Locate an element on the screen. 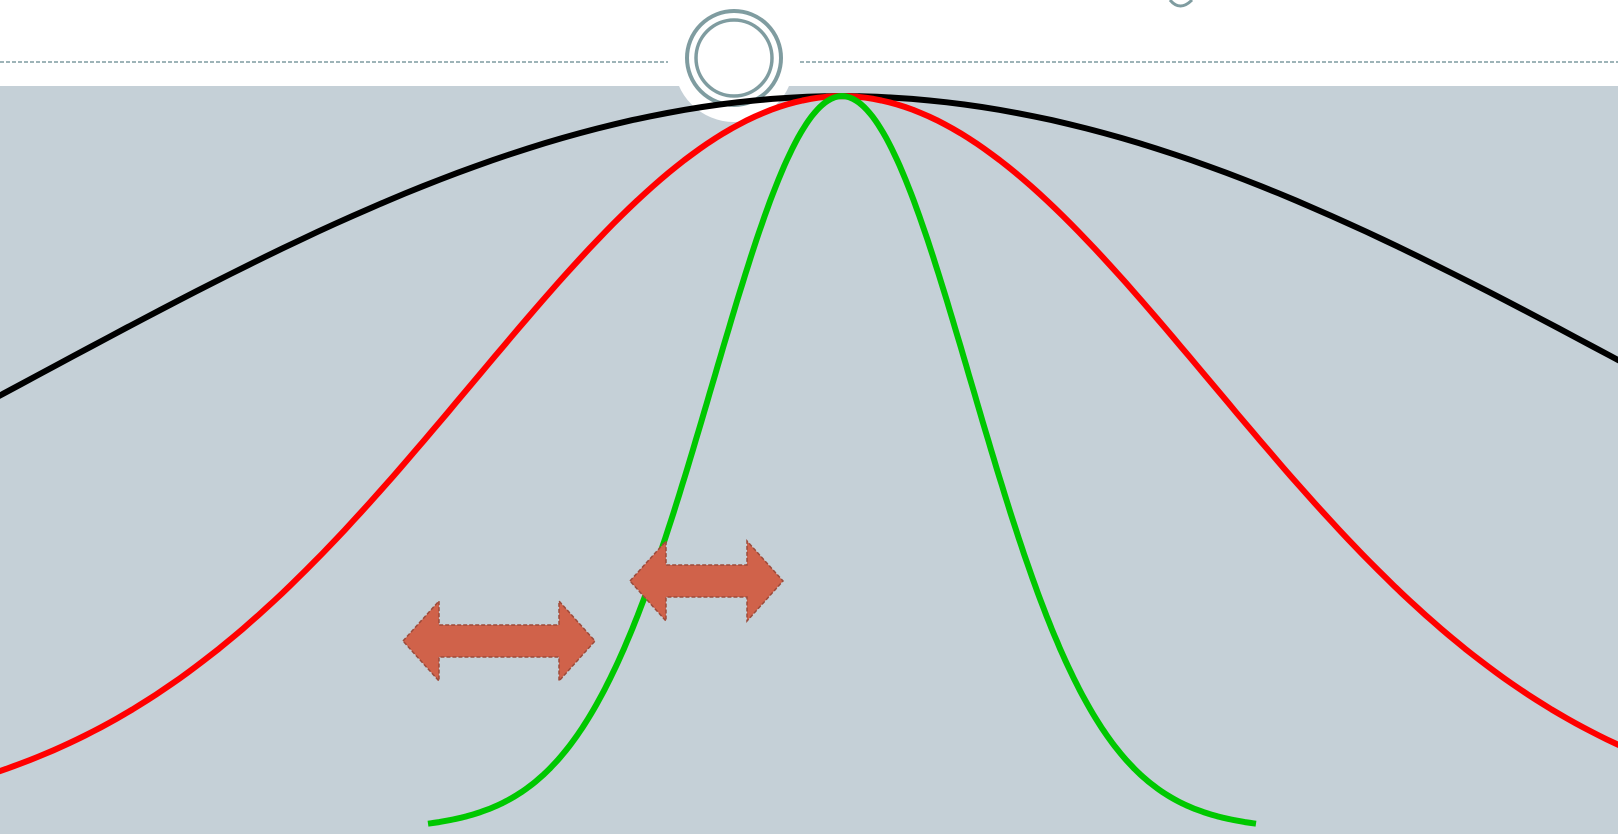 This screenshot has height=834, width=1618. arrows-group is located at coordinates (593, 611).